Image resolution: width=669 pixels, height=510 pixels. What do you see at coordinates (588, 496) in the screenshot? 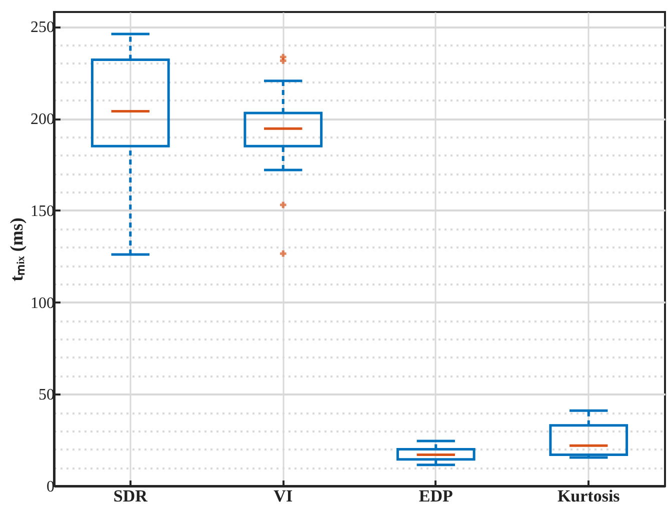
I see `x-tick-label: Kurtosis` at bounding box center [588, 496].